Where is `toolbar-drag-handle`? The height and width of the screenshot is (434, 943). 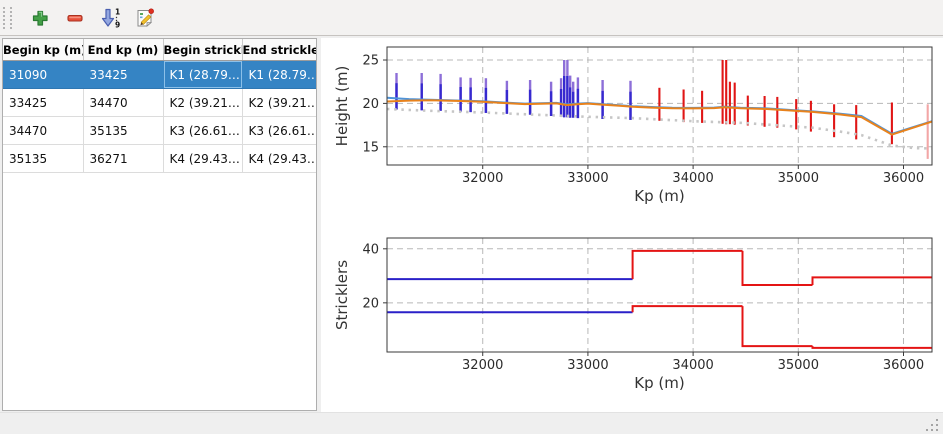
toolbar-drag-handle is located at coordinates (7, 17).